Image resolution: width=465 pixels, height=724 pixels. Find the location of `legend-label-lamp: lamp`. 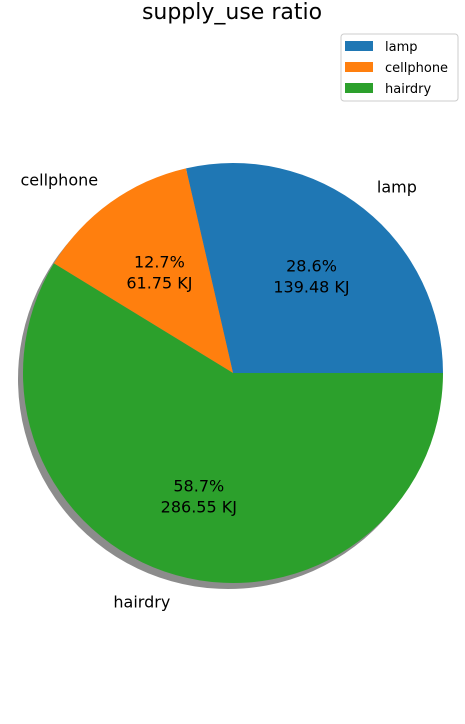

legend-label-lamp: lamp is located at coordinates (401, 47).